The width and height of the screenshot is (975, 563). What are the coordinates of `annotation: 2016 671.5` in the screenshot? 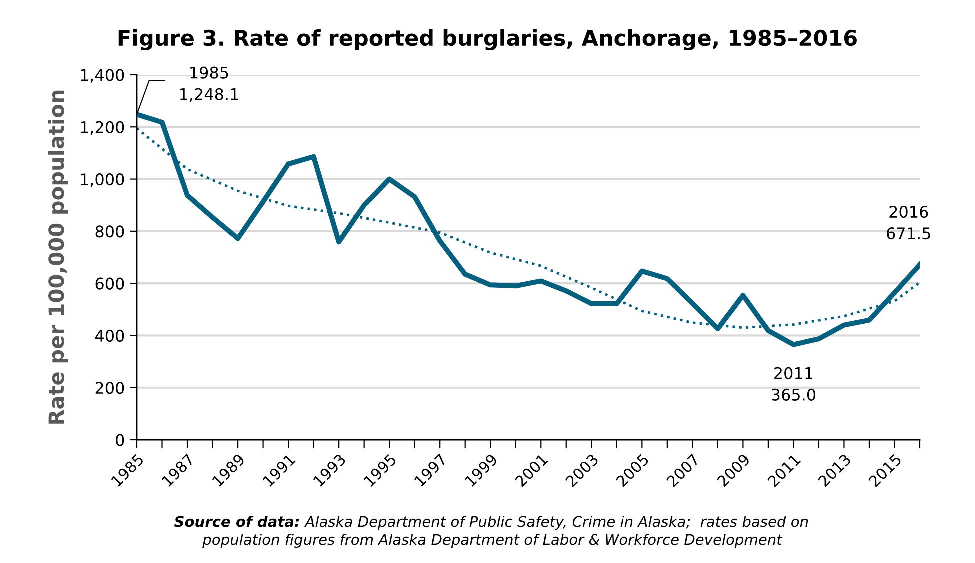 It's located at (908, 223).